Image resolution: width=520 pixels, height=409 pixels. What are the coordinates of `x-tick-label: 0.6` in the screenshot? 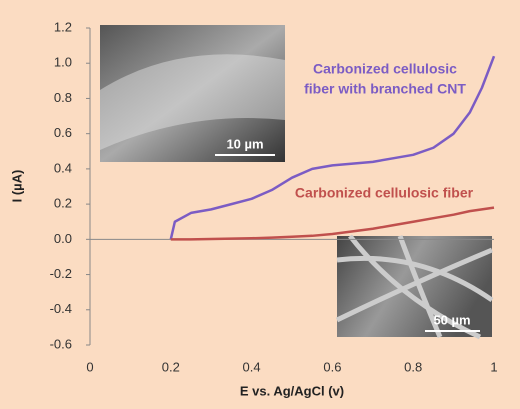 It's located at (332, 366).